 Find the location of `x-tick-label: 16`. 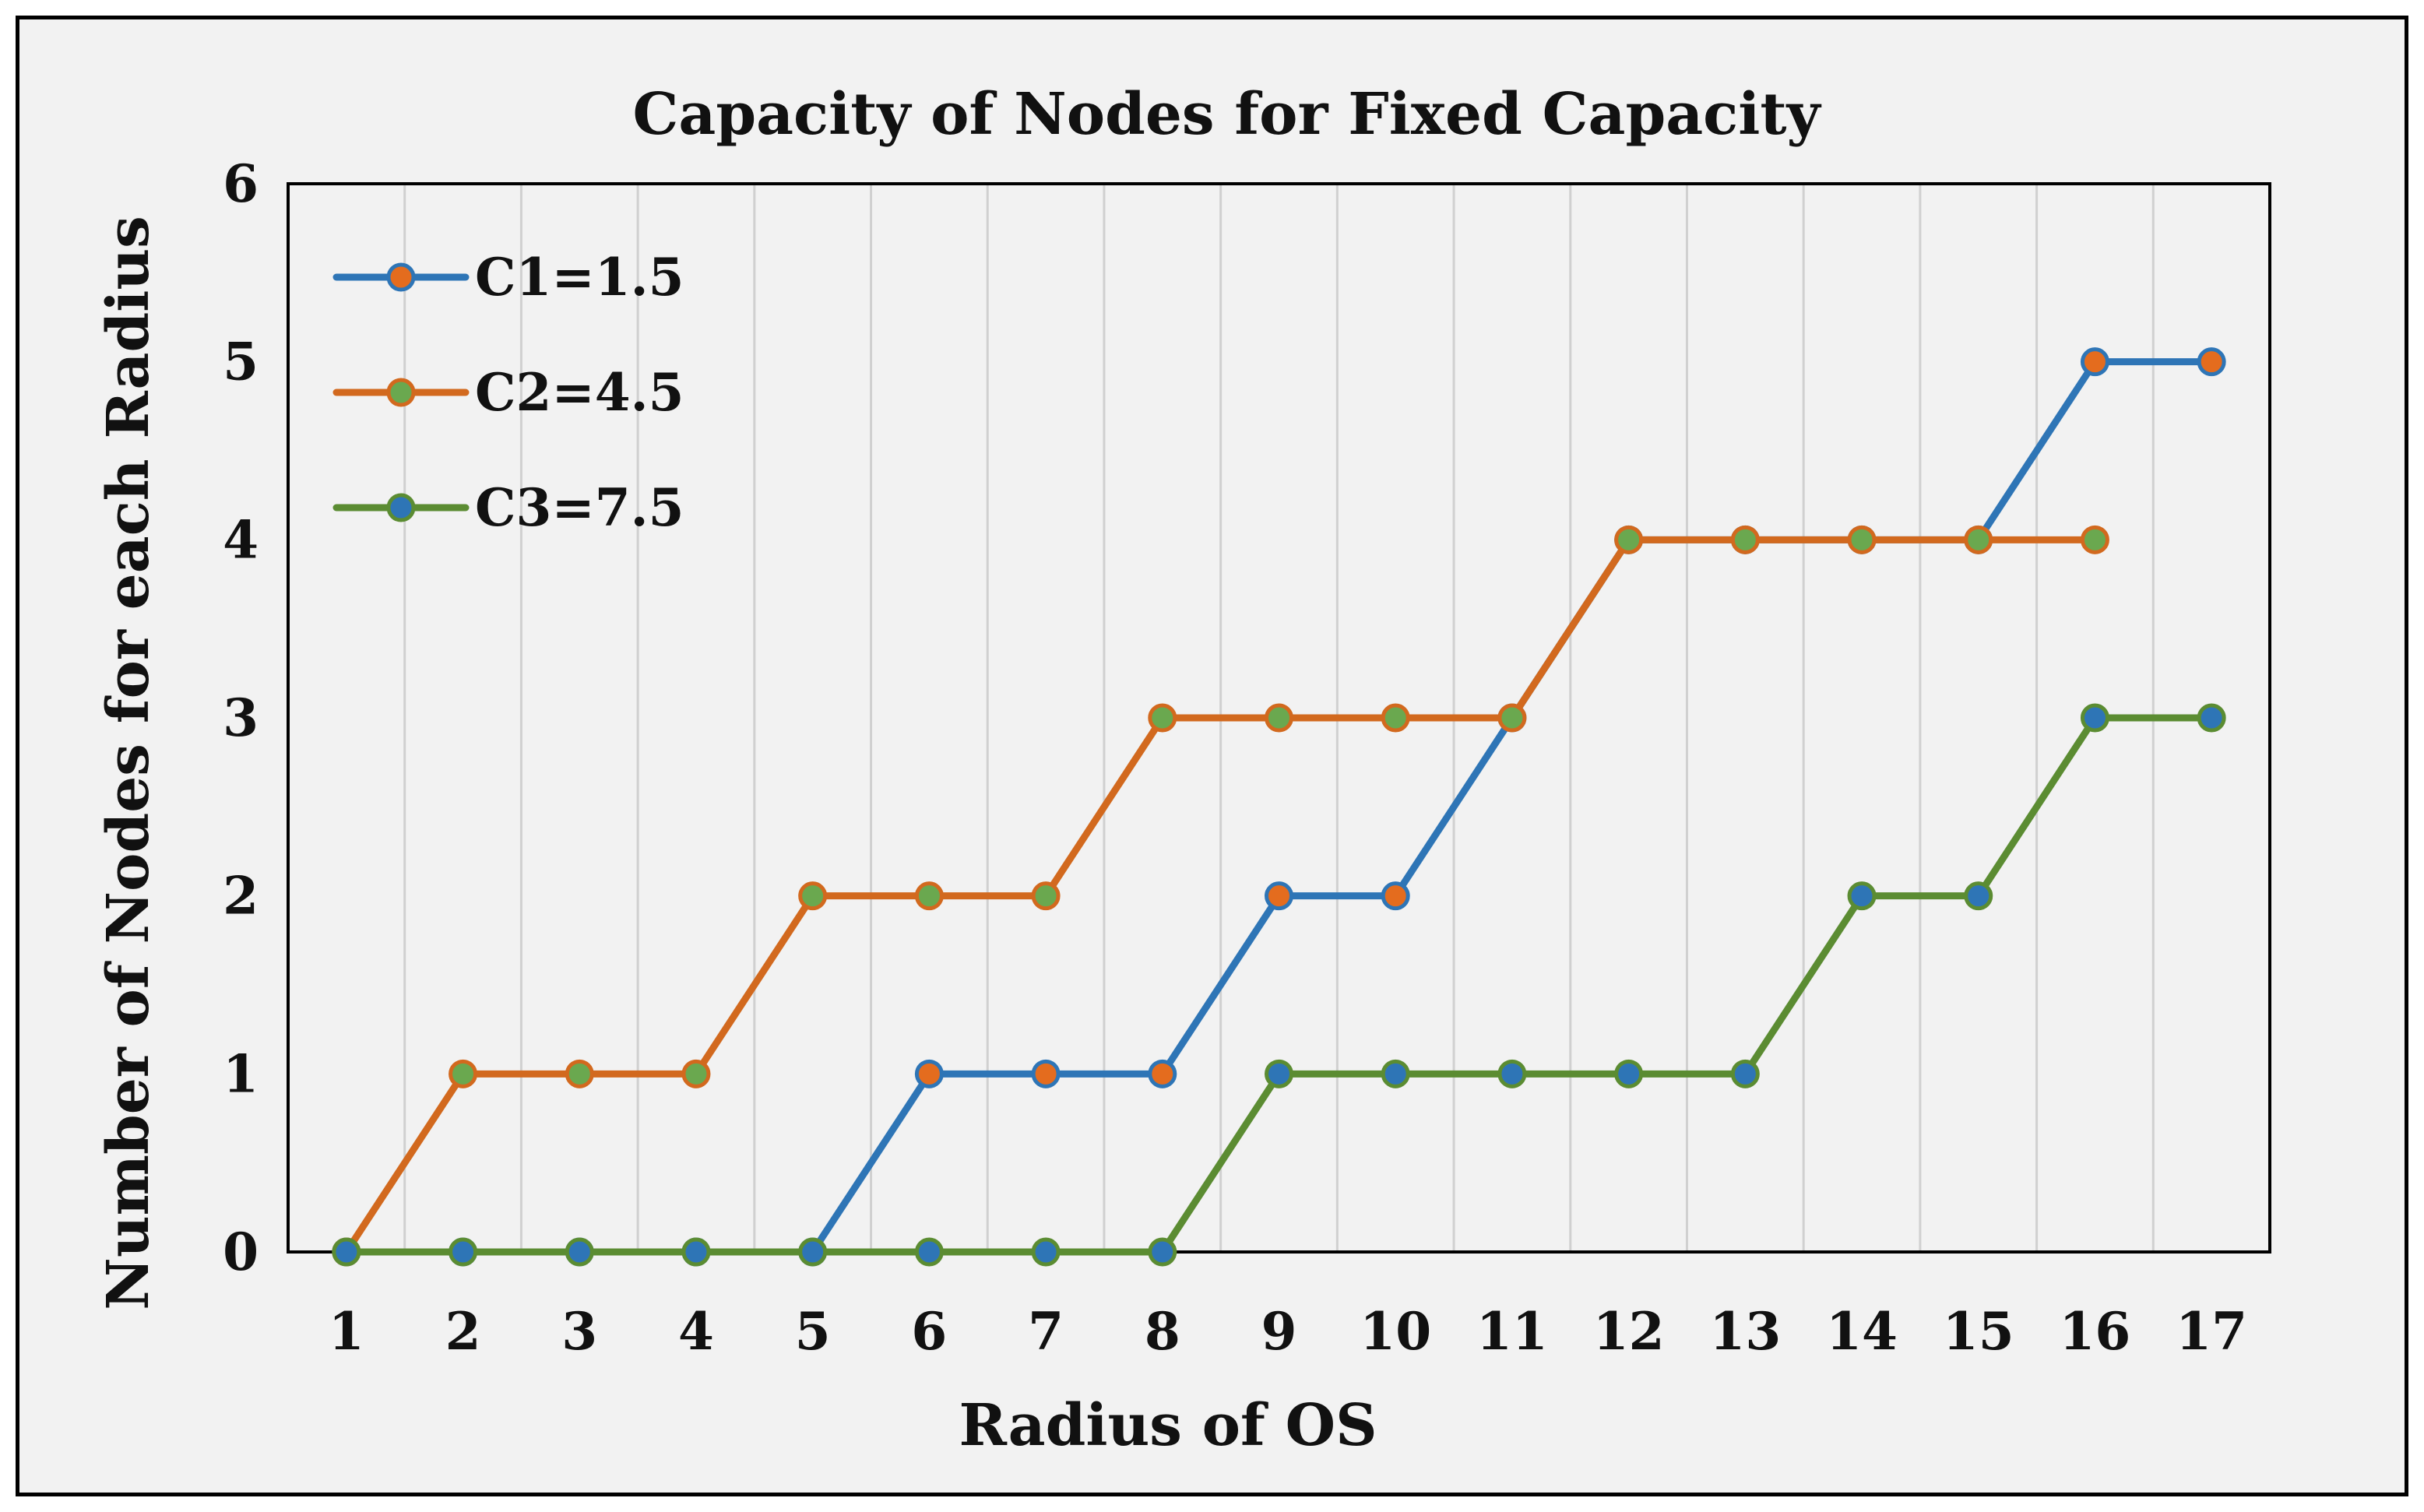

x-tick-label: 16 is located at coordinates (2095, 1331).